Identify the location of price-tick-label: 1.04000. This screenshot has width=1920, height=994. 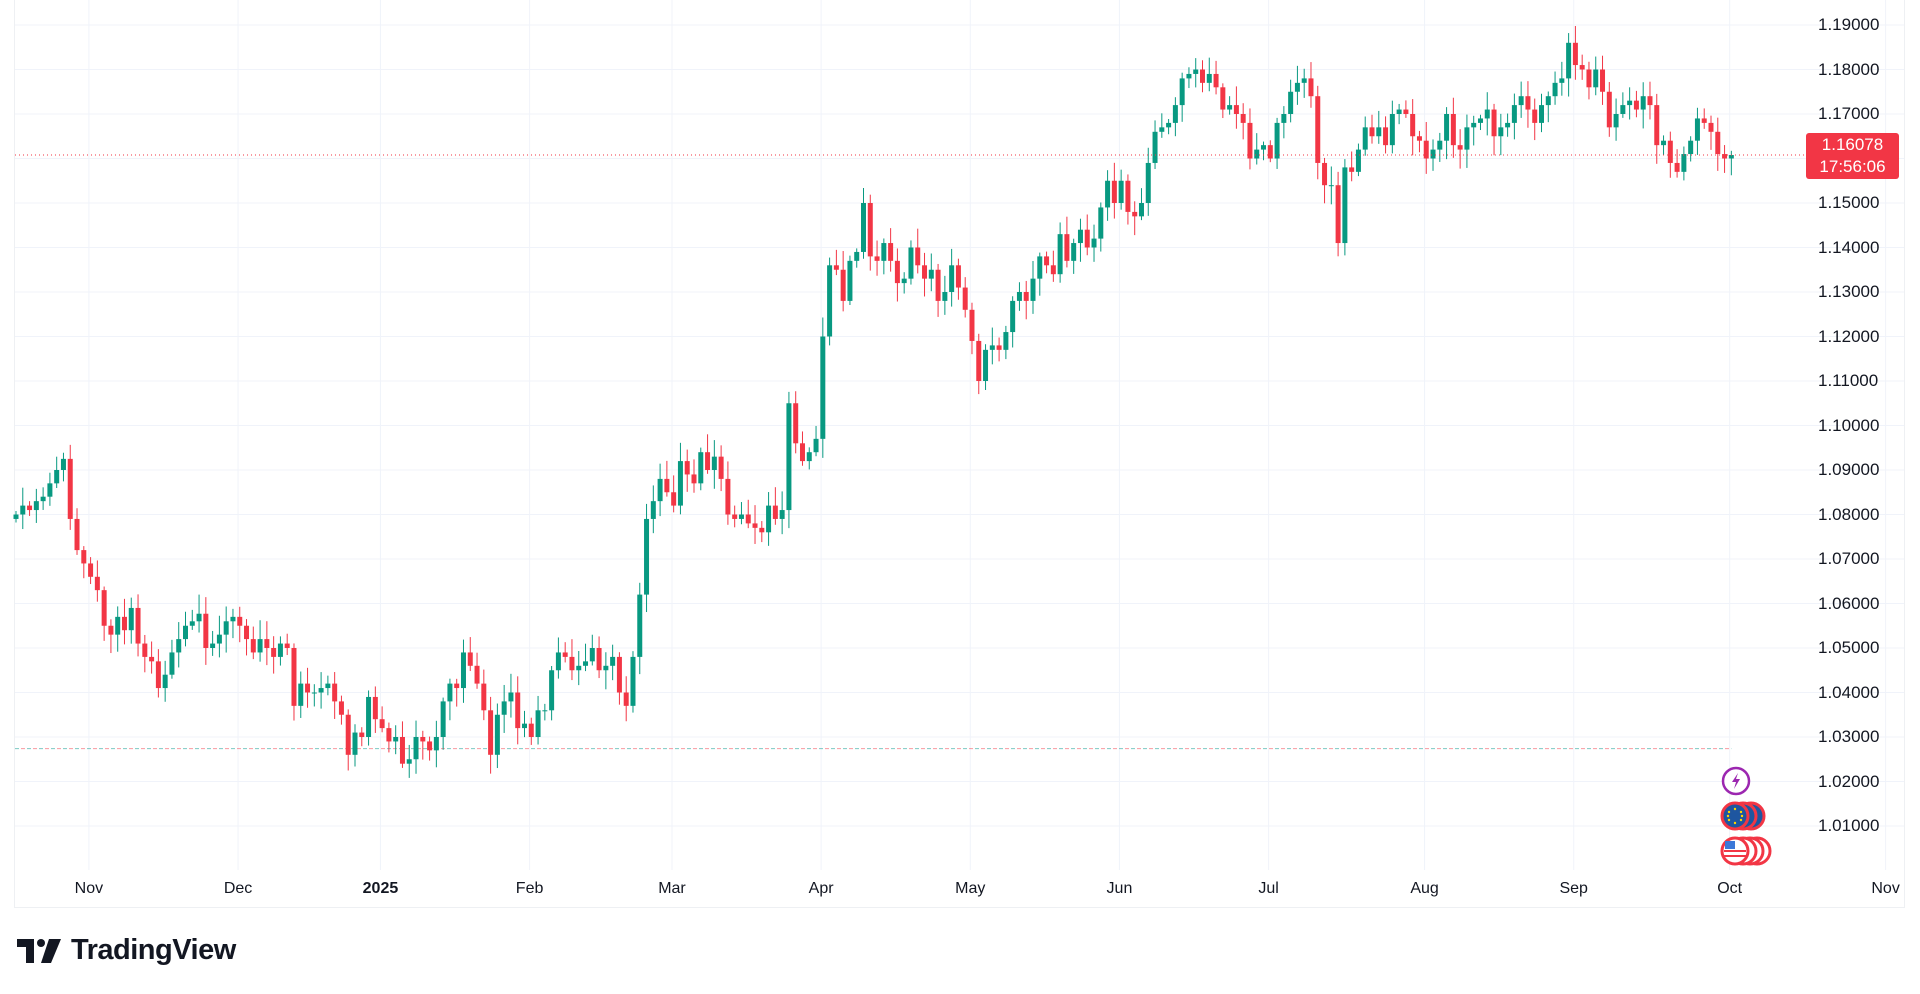
(1849, 692).